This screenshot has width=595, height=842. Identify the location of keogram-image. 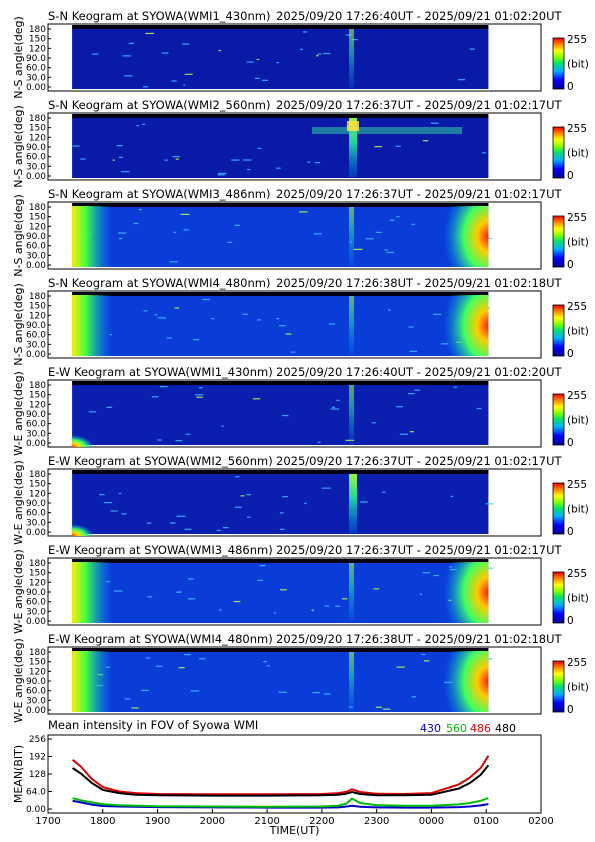
(280, 681).